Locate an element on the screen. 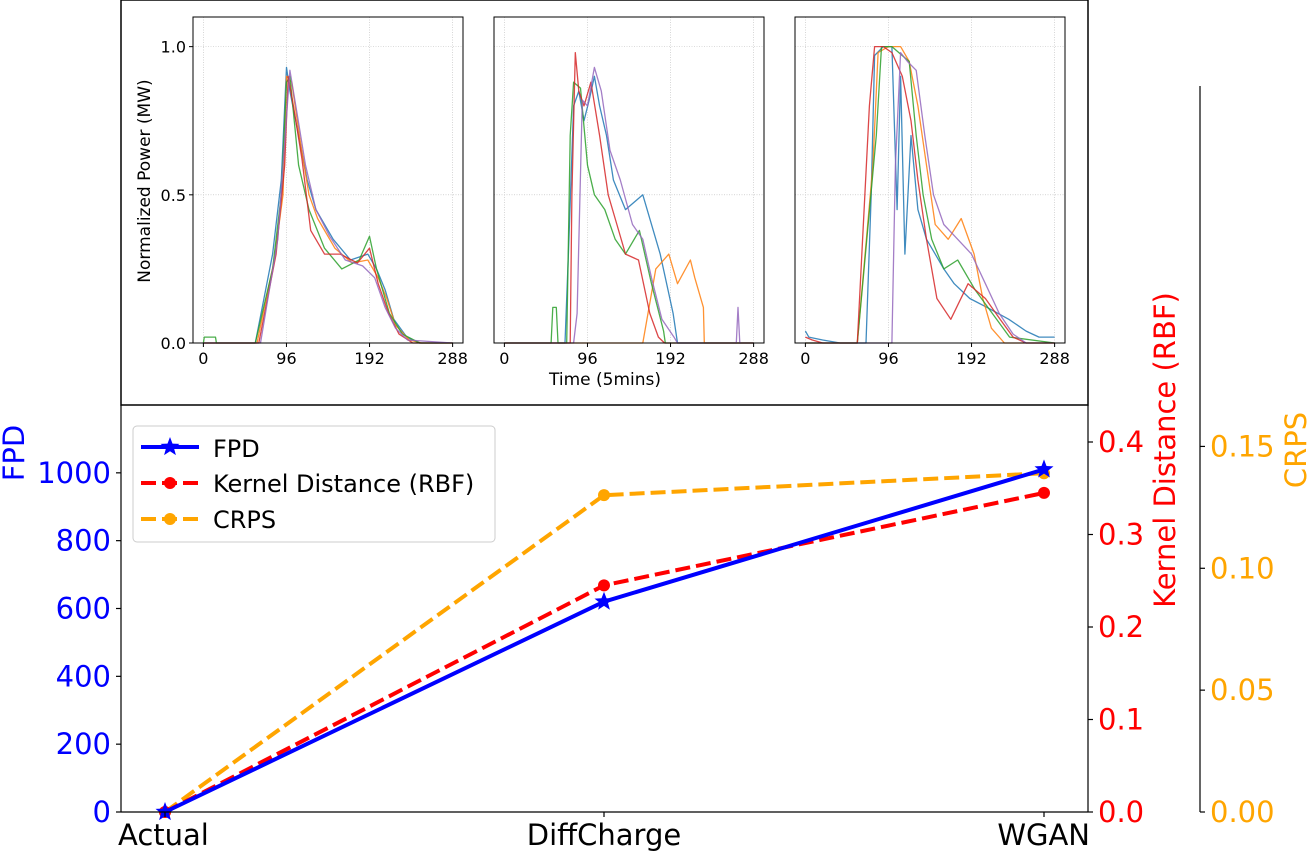  fpd-axis-label: FPD is located at coordinates (15, 453).